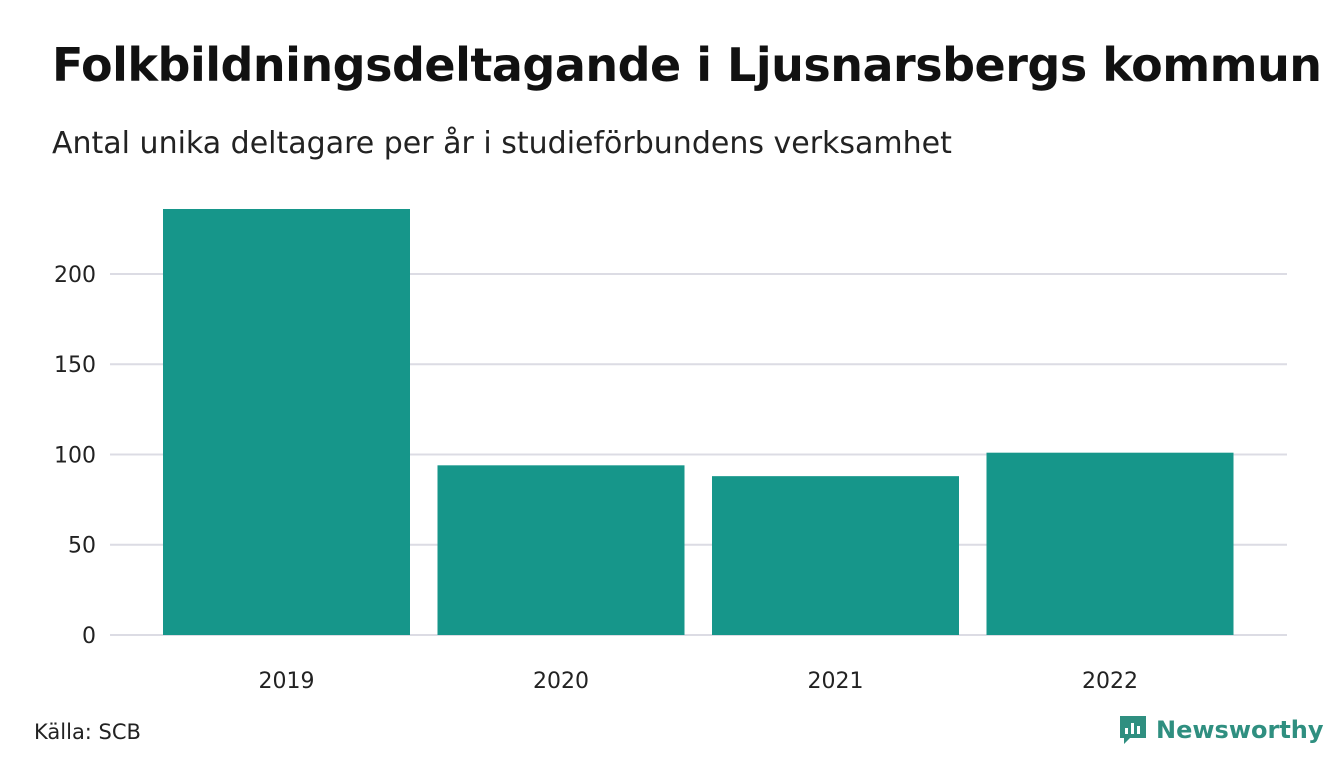  I want to click on brand-logo: Newsworthy, so click(1221, 730).